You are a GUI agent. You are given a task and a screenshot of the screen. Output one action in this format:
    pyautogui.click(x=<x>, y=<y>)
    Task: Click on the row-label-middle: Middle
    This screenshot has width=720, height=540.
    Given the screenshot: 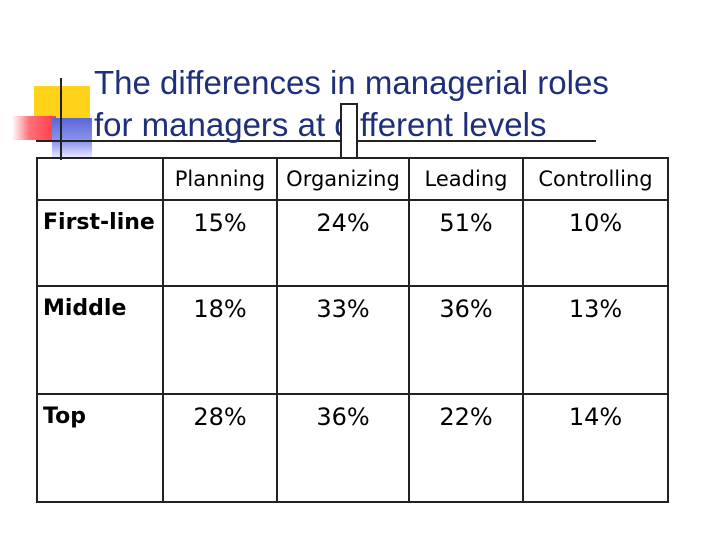 What is the action you would take?
    pyautogui.click(x=100, y=340)
    